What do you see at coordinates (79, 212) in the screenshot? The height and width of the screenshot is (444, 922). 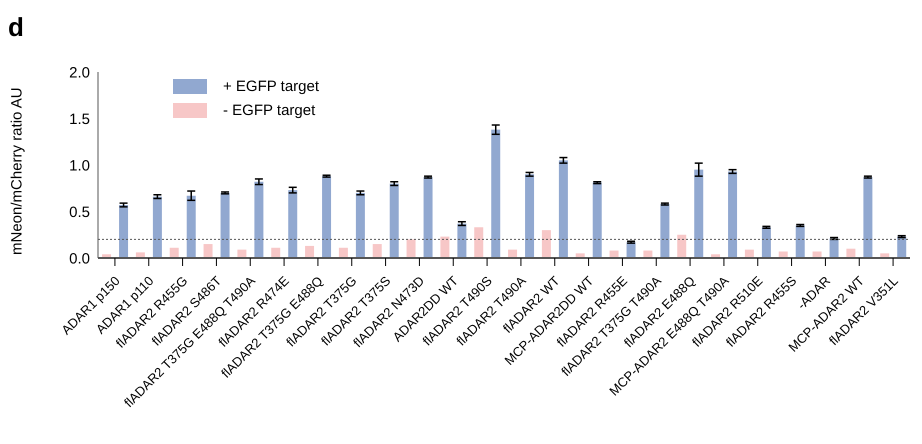 I see `y-tick-label: 0.5` at bounding box center [79, 212].